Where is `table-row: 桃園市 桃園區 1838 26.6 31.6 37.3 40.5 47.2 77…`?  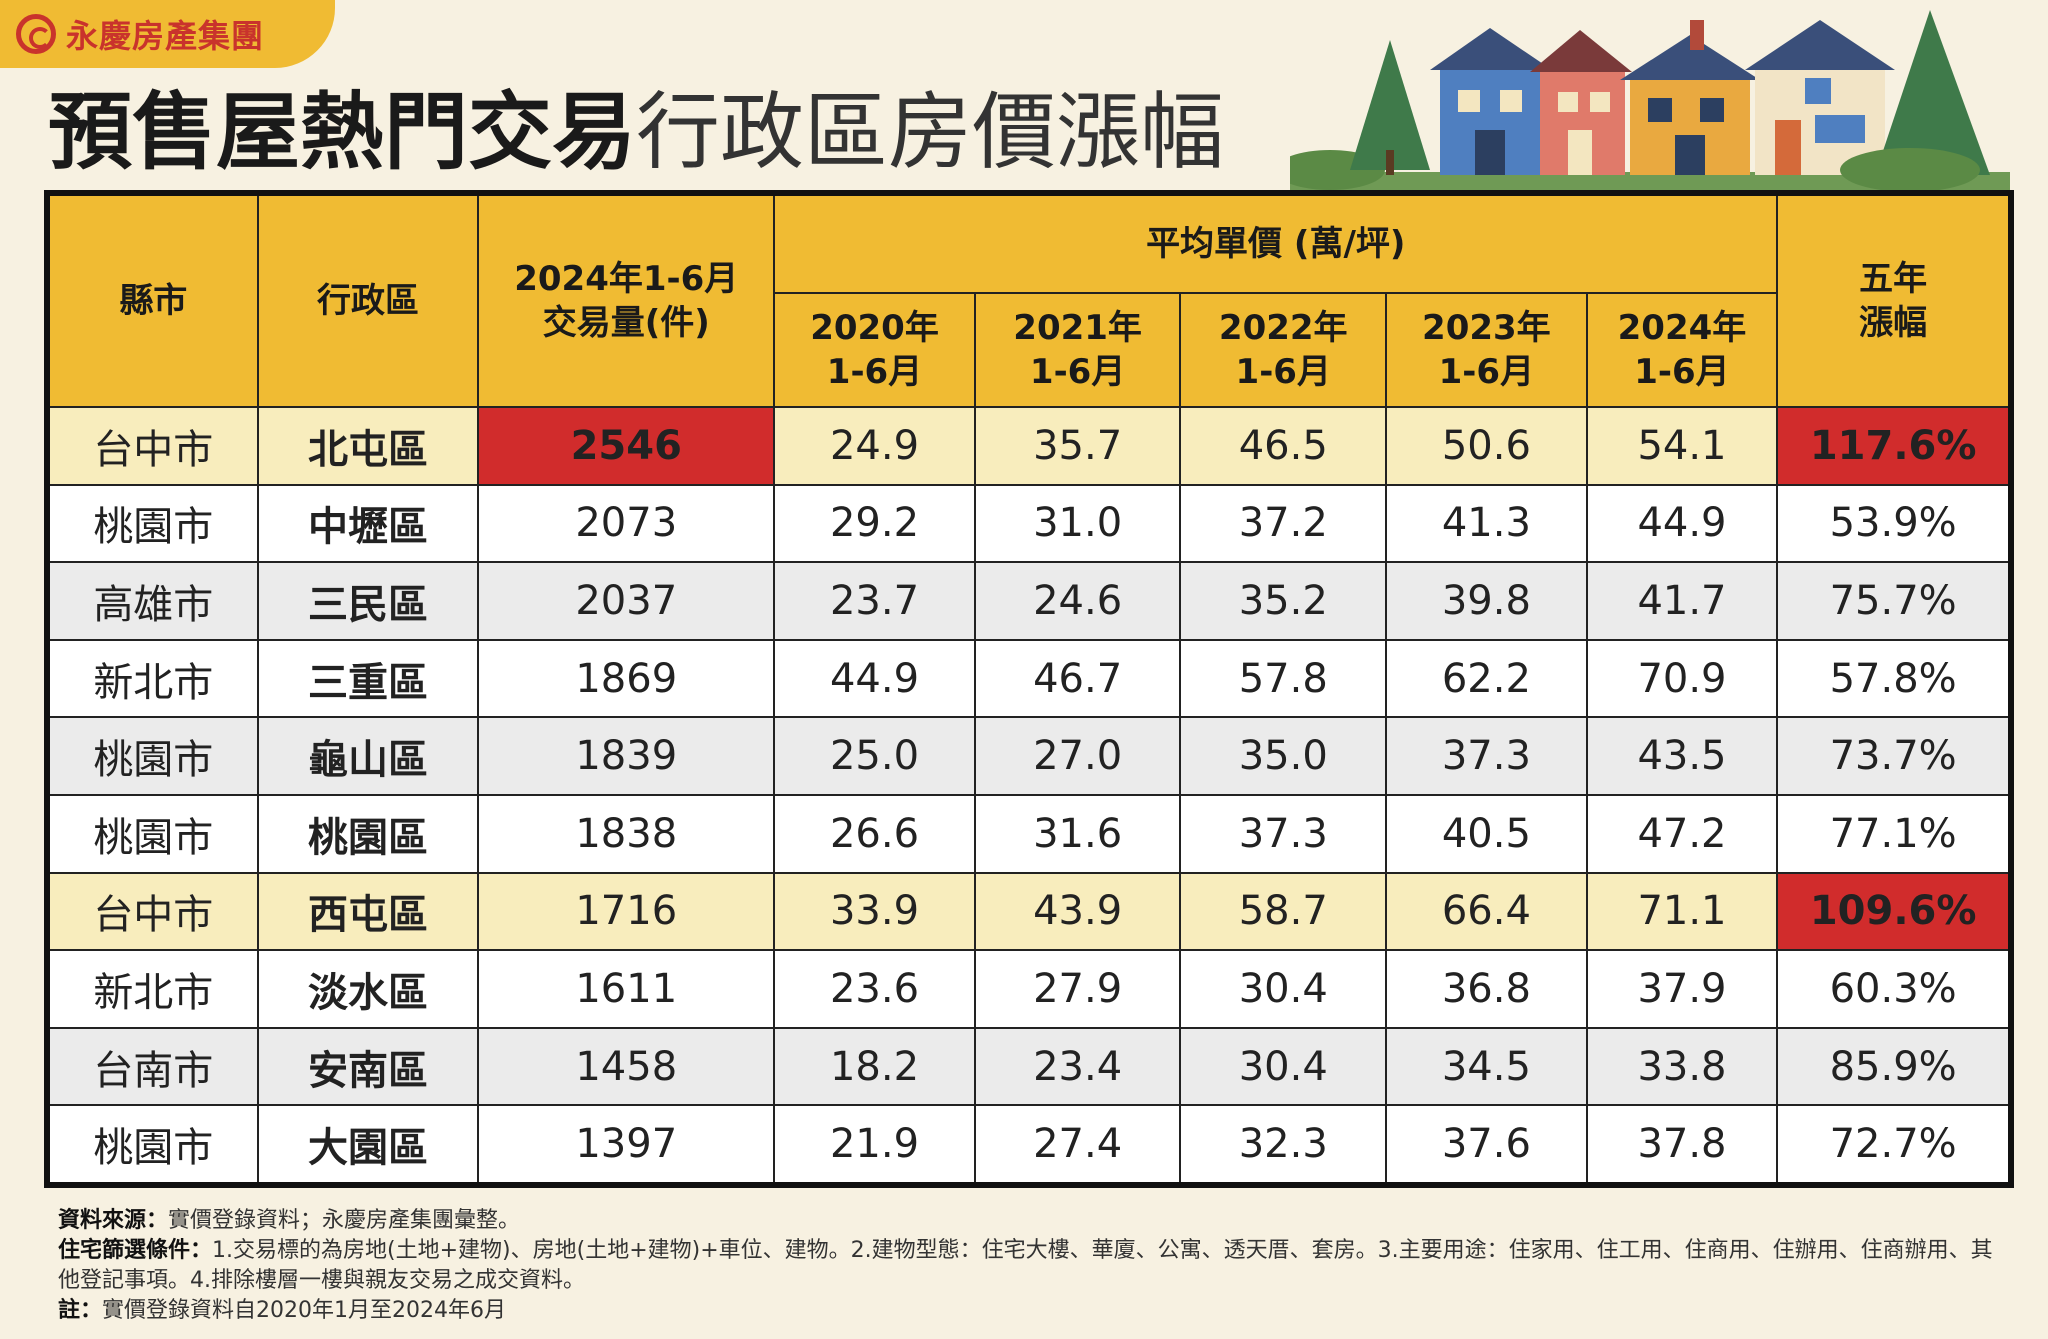
table-row: 桃園市 桃園區 1838 26.6 31.6 37.3 40.5 47.2 77… is located at coordinates (1029, 833).